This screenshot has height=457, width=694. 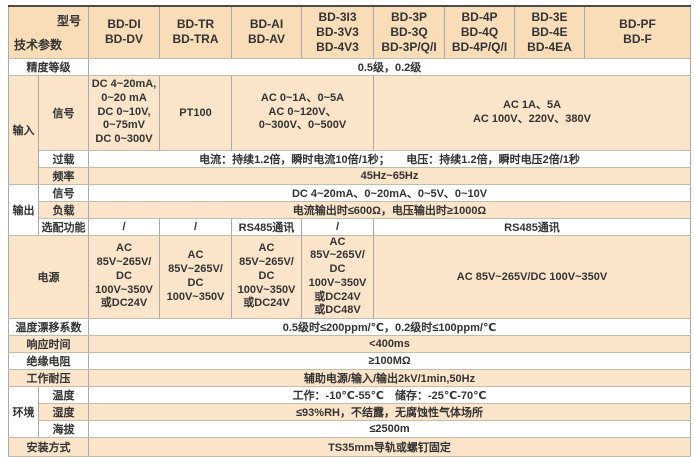 I want to click on withstand-label: 工作耐压, so click(x=48, y=378).